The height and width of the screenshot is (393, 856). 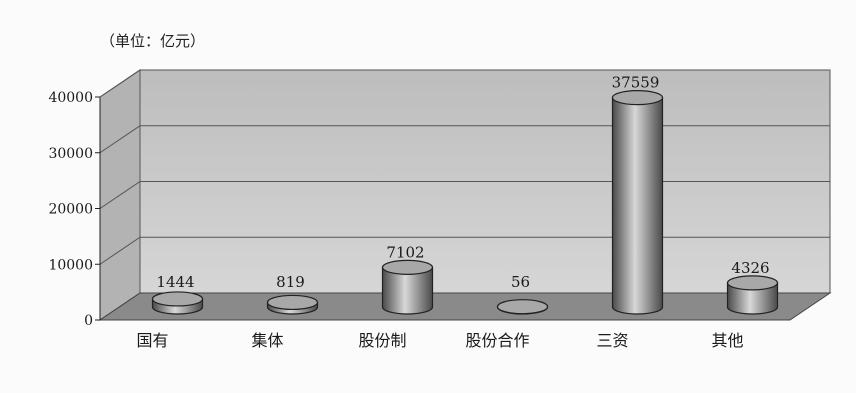 What do you see at coordinates (636, 83) in the screenshot?
I see `data-label: 37559` at bounding box center [636, 83].